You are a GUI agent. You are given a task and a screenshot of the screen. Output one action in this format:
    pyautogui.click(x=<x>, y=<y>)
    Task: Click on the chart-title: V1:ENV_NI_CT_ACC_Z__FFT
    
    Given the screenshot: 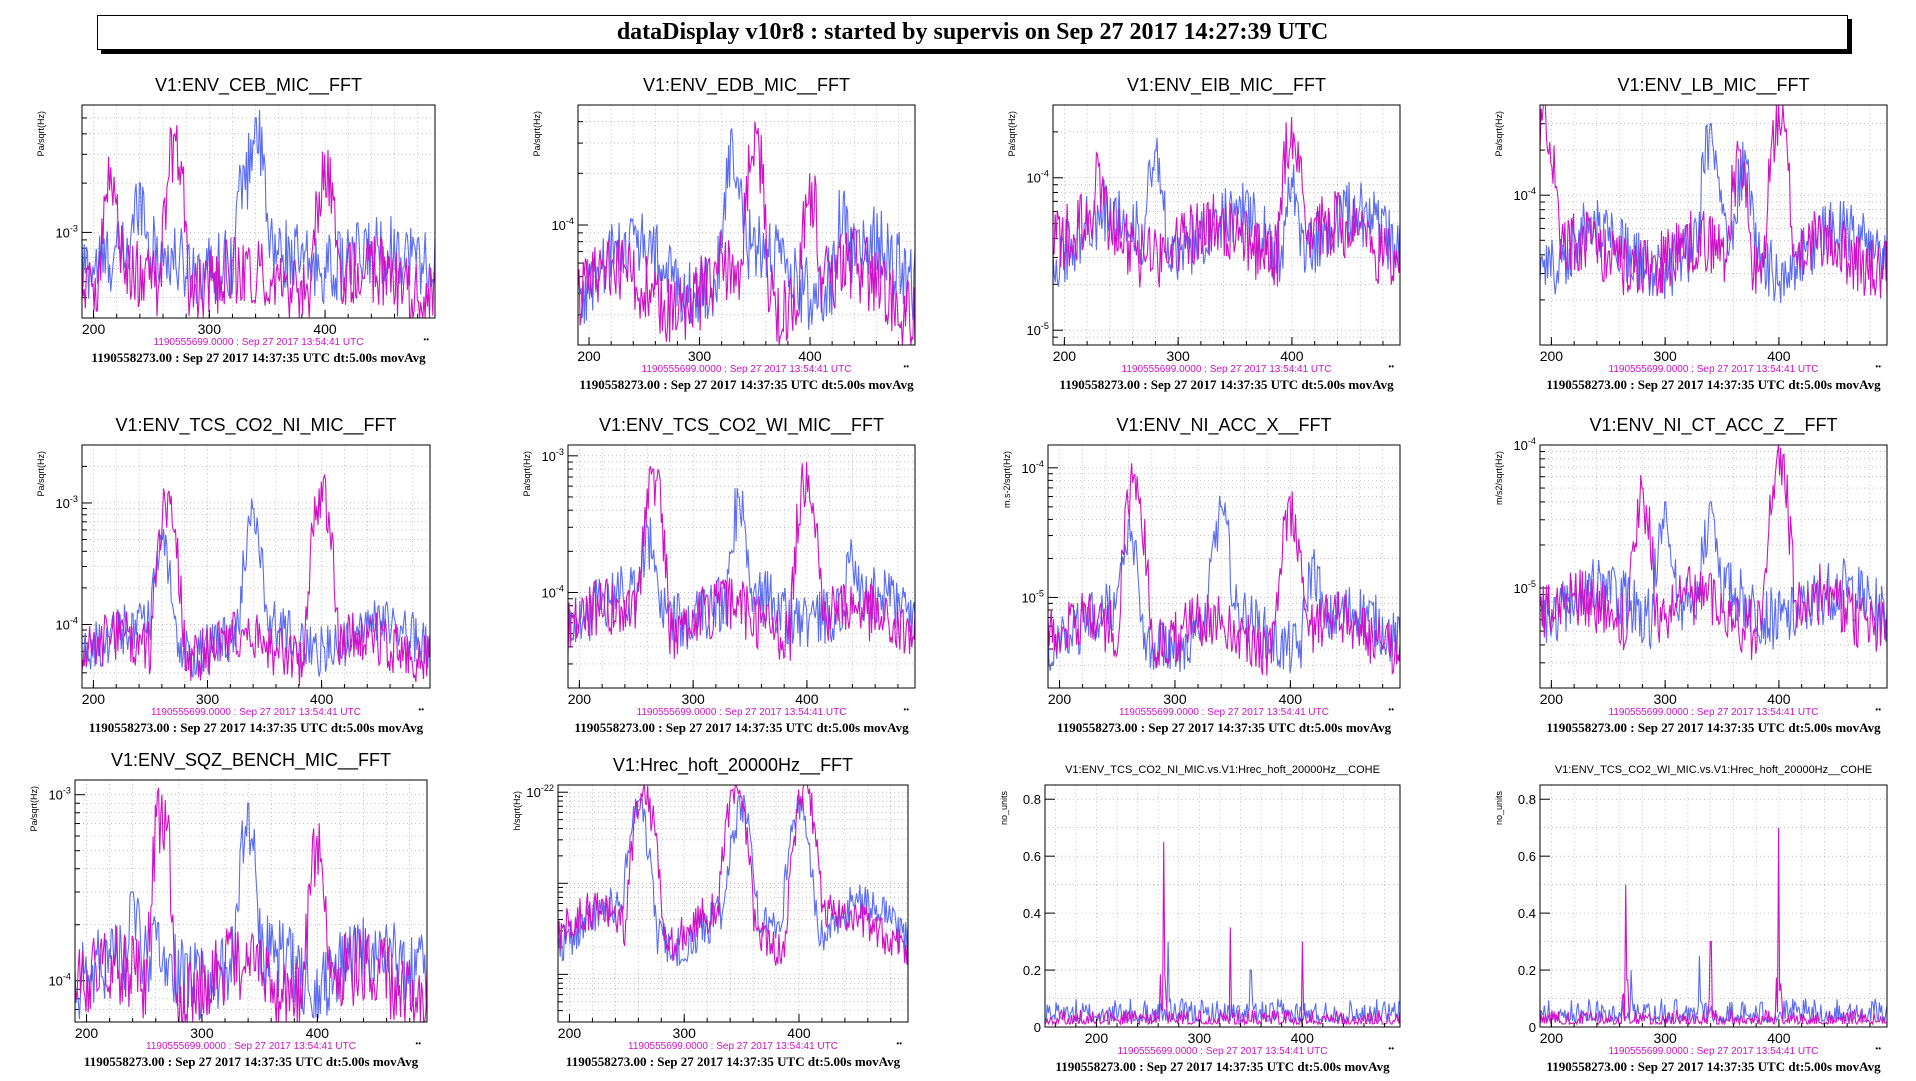 What is the action you would take?
    pyautogui.click(x=1713, y=425)
    